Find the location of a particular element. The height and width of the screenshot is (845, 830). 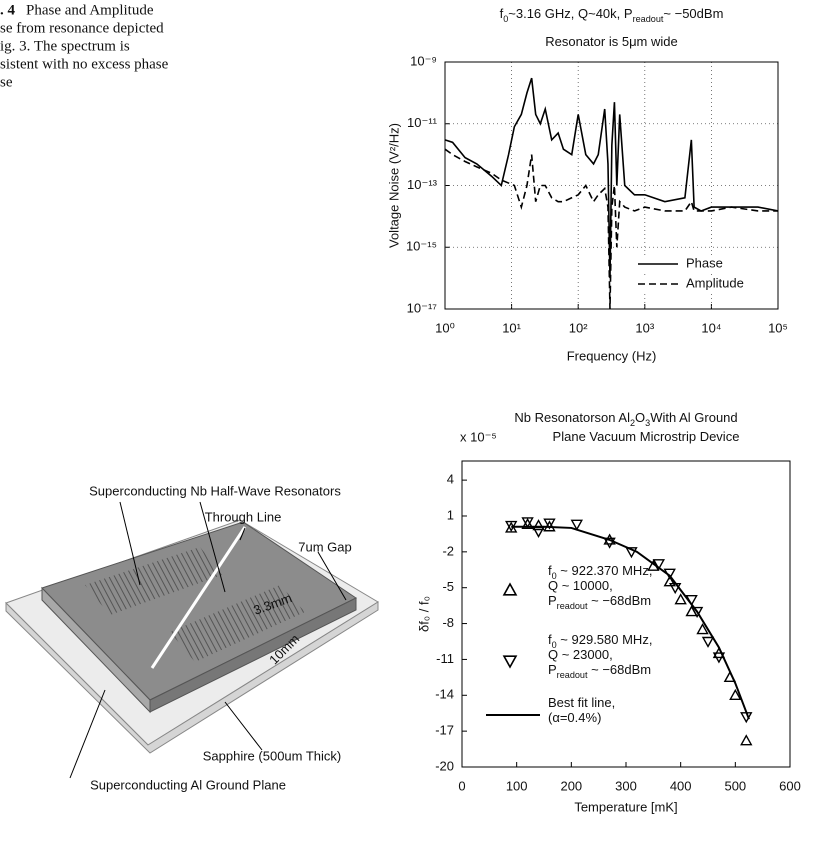

diagram-label: 7um Gap is located at coordinates (324, 546).